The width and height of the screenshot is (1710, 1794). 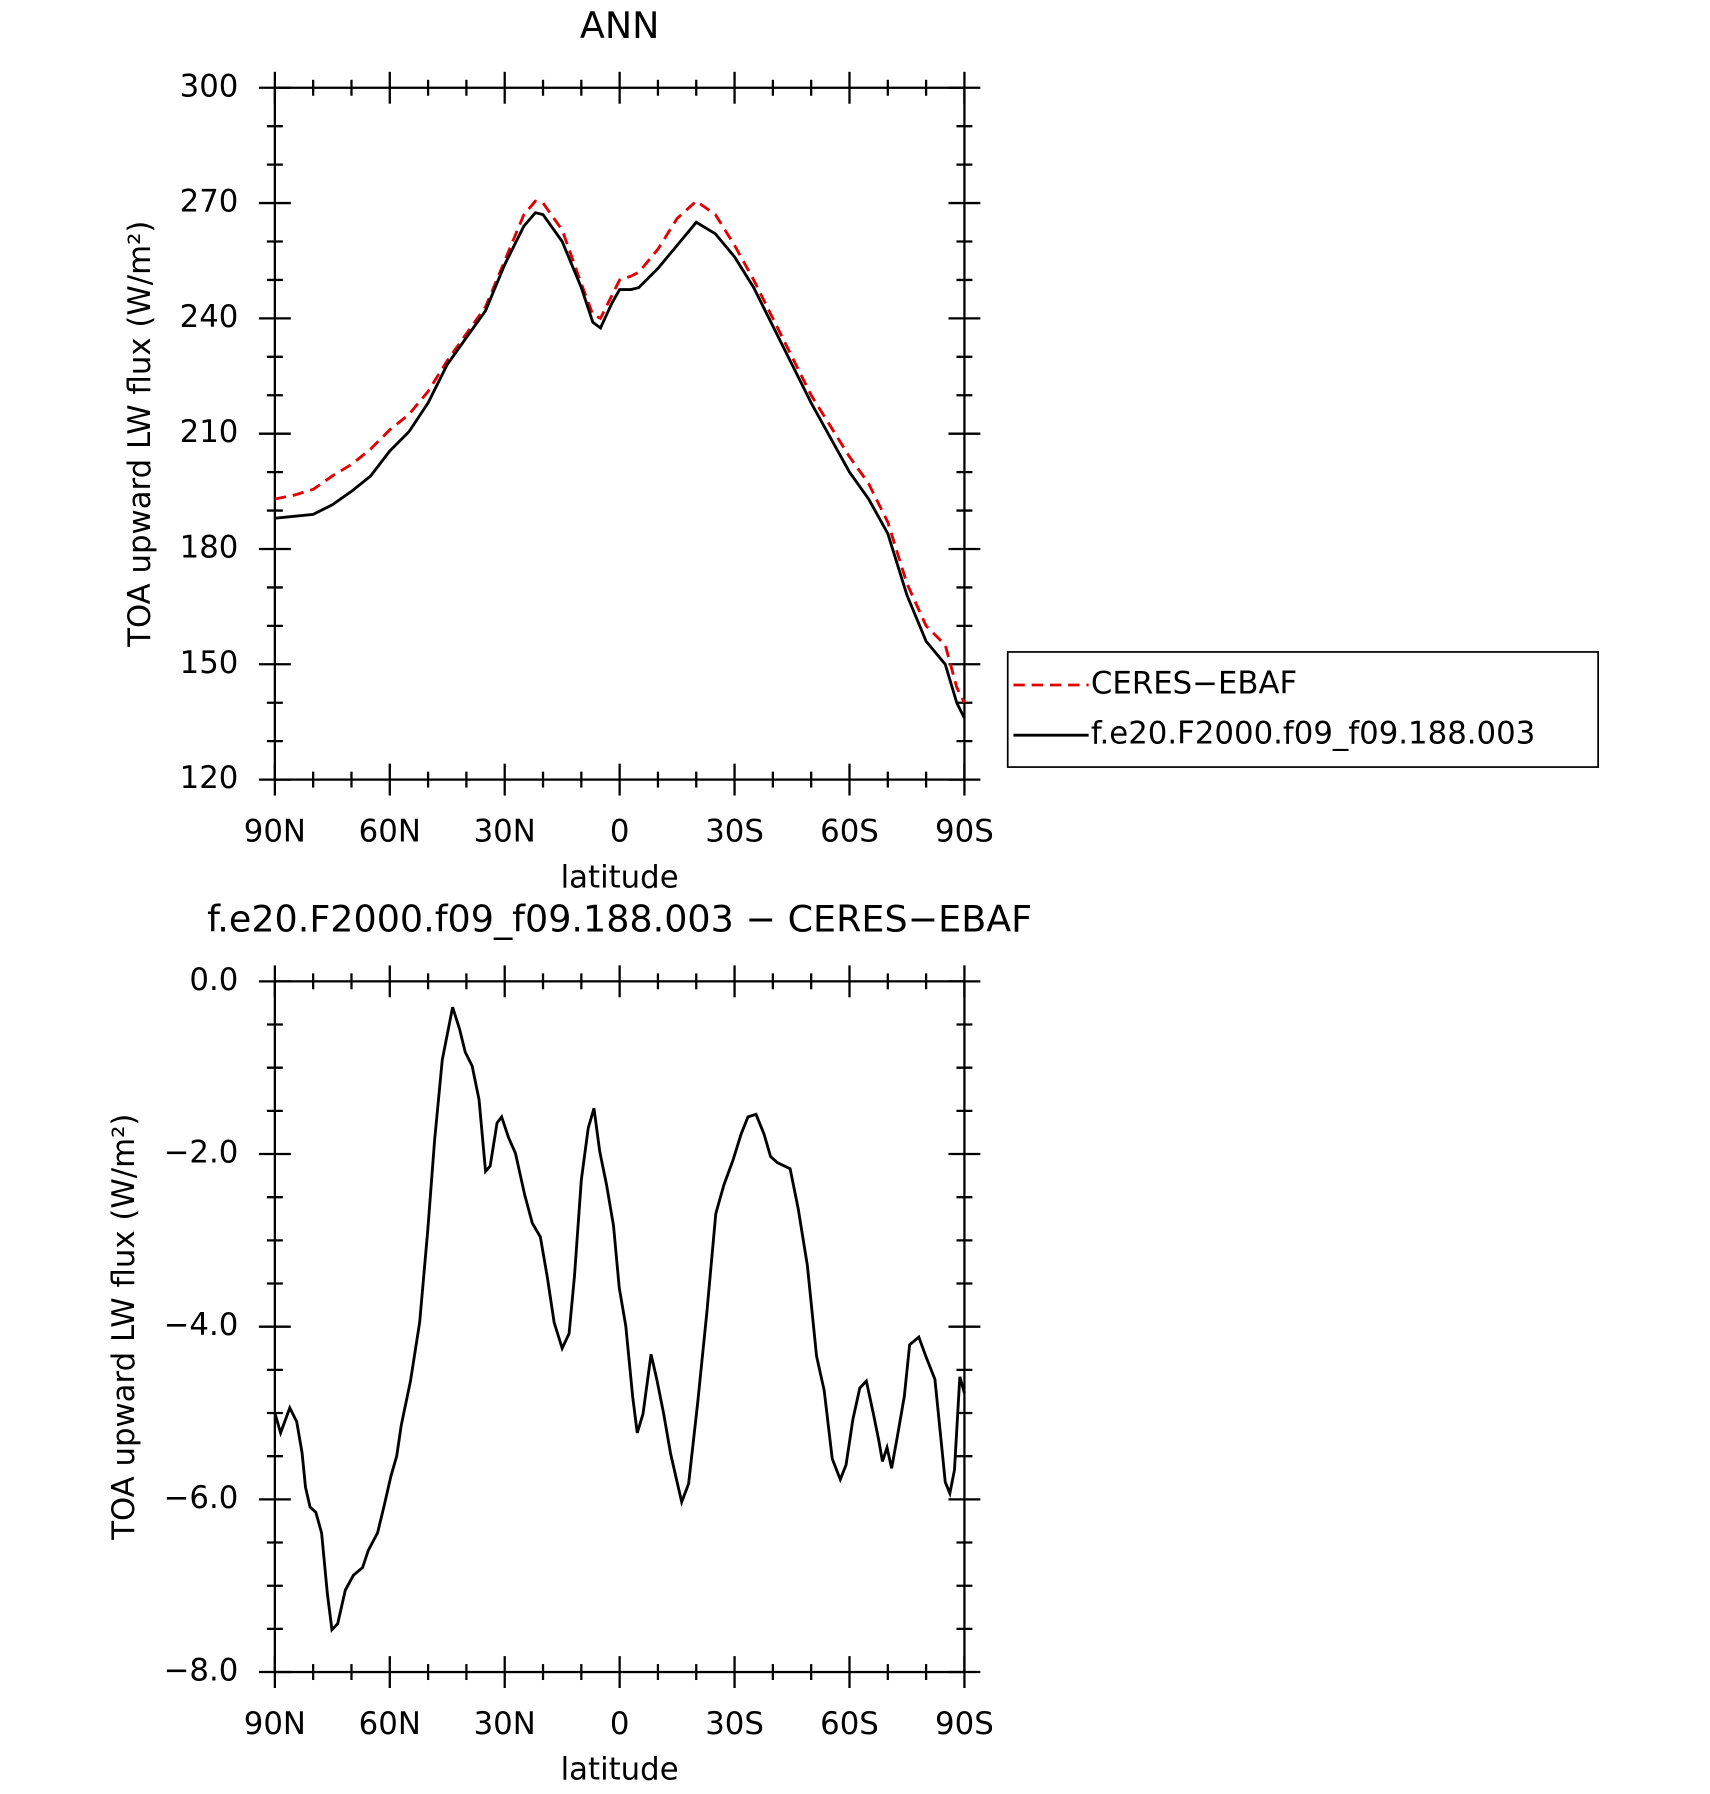 I want to click on y-tick-label: 270, so click(x=209, y=202).